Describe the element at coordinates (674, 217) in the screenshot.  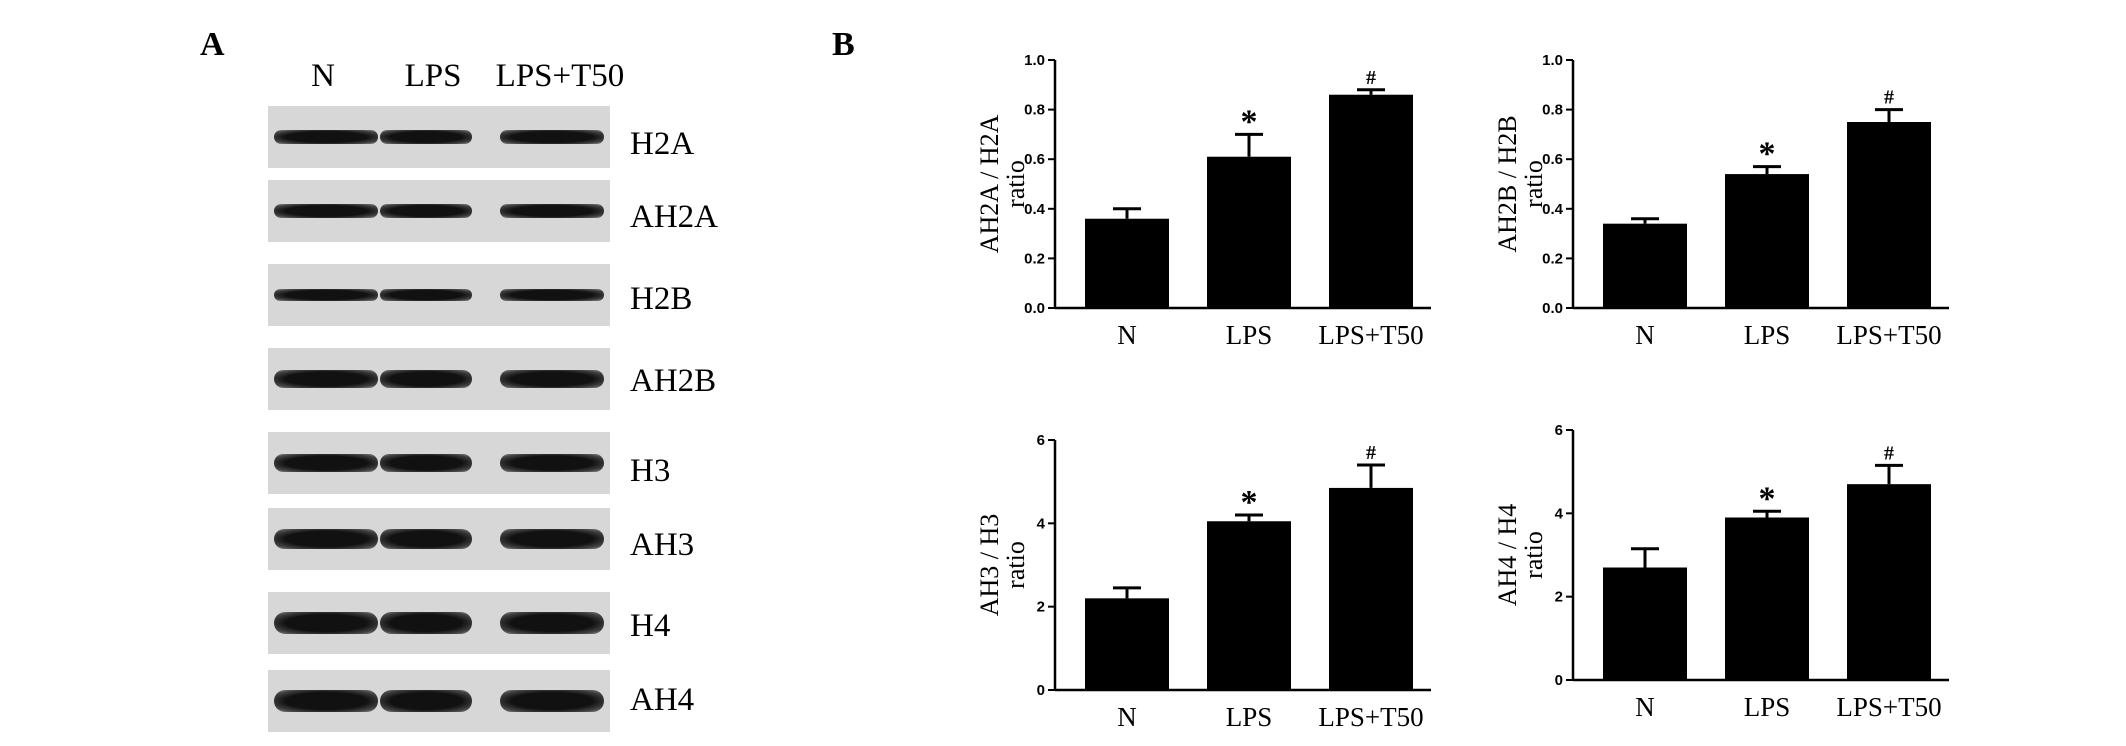
I see `blot-label-ah2a: AH2A` at that location.